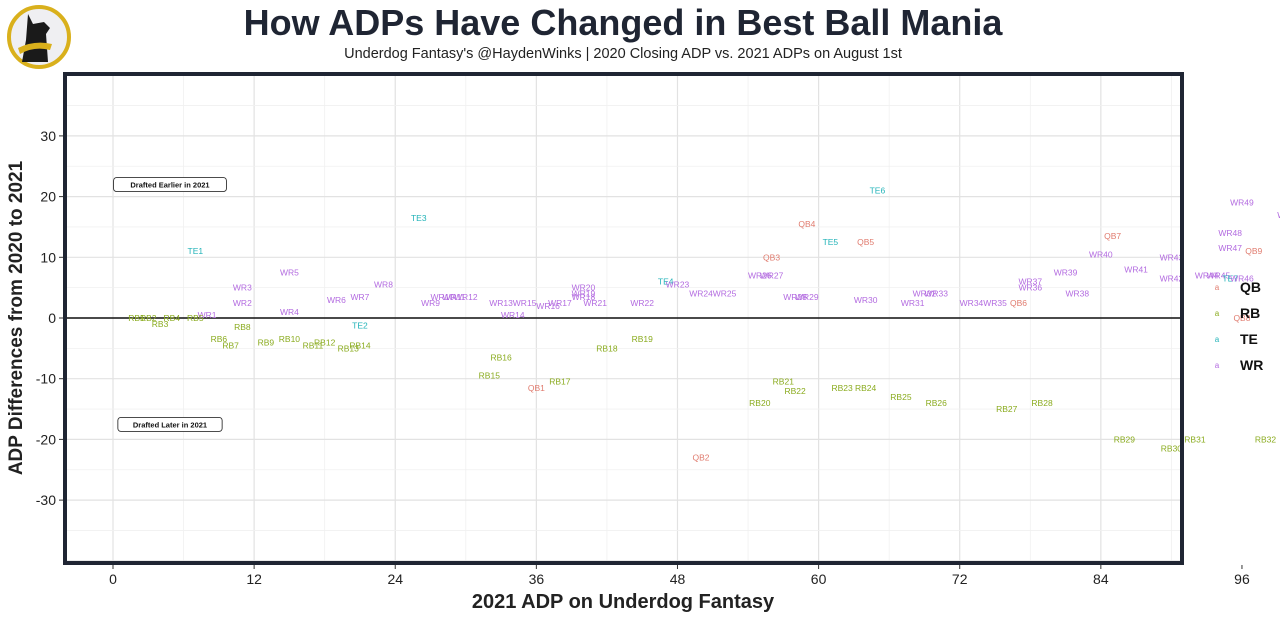 This screenshot has width=1280, height=620. I want to click on point-label-rb16: RB16, so click(501, 357).